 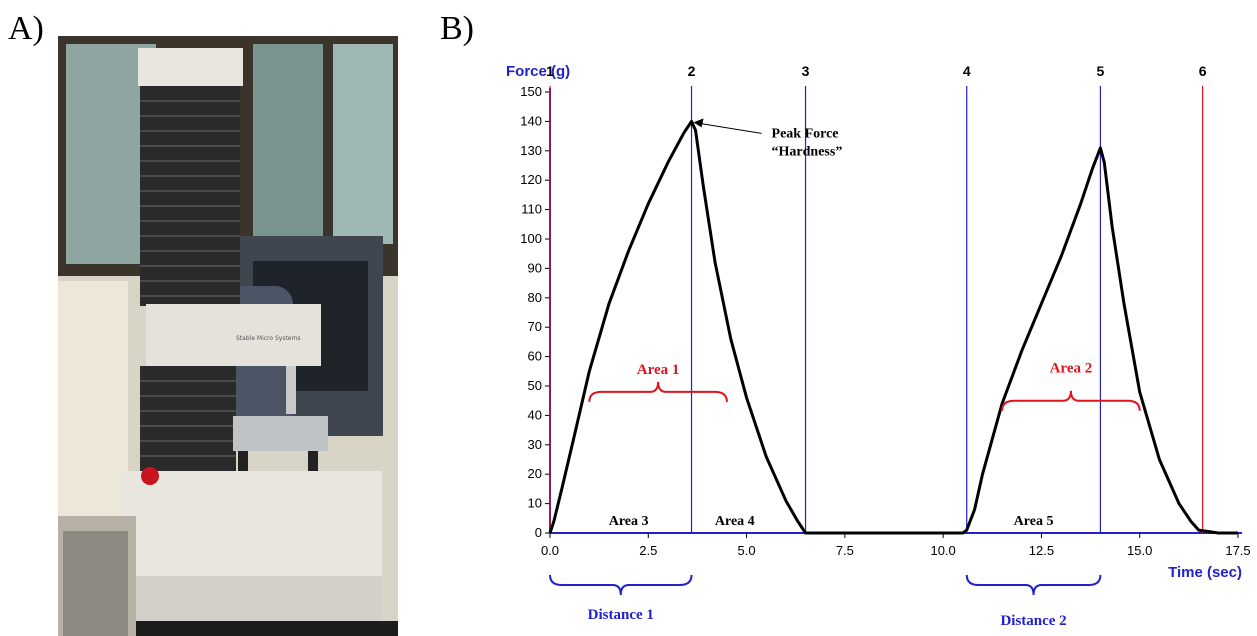 I want to click on marker-label-5: 5, so click(x=1101, y=71).